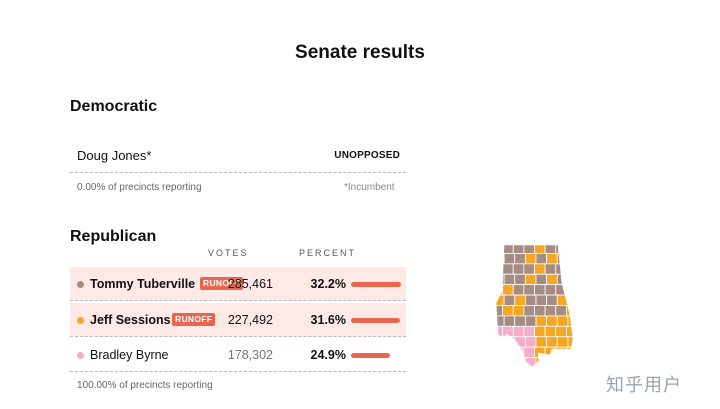 Image resolution: width=720 pixels, height=409 pixels. What do you see at coordinates (143, 284) in the screenshot?
I see `candidate-name: Tommy Tuberville` at bounding box center [143, 284].